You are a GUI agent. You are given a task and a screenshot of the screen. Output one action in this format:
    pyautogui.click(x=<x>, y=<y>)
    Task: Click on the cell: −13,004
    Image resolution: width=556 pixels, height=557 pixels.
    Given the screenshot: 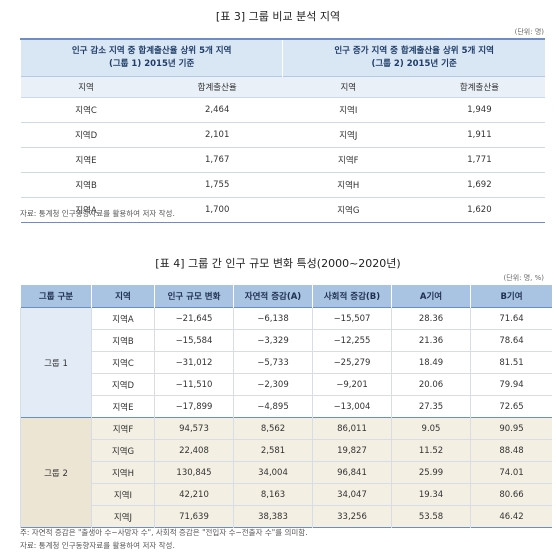 What is the action you would take?
    pyautogui.click(x=352, y=406)
    